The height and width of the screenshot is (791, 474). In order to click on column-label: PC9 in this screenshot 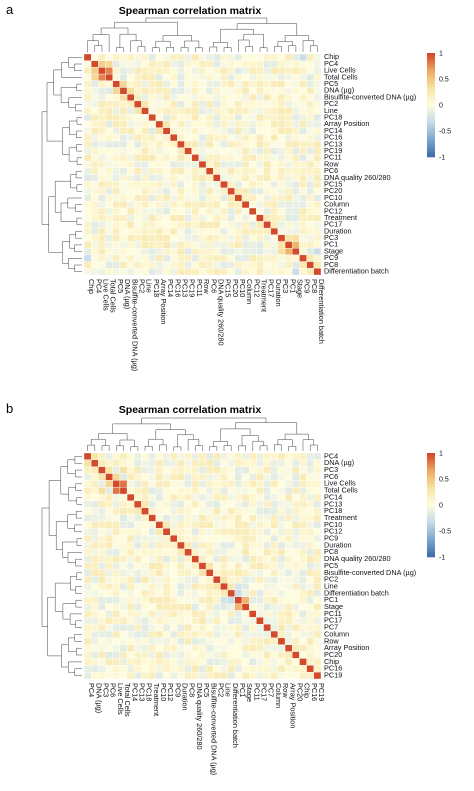, I will do `click(307, 286)`.